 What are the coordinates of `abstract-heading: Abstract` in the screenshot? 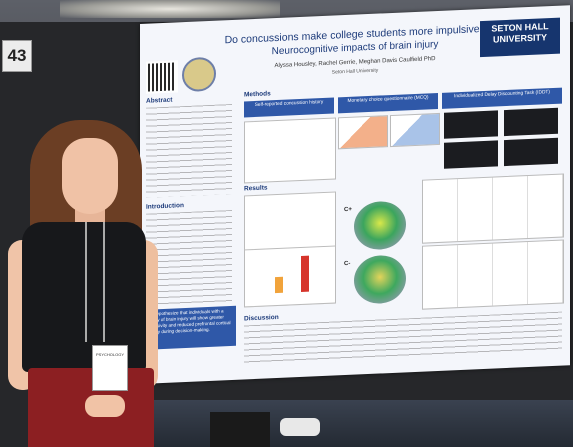 It's located at (159, 100).